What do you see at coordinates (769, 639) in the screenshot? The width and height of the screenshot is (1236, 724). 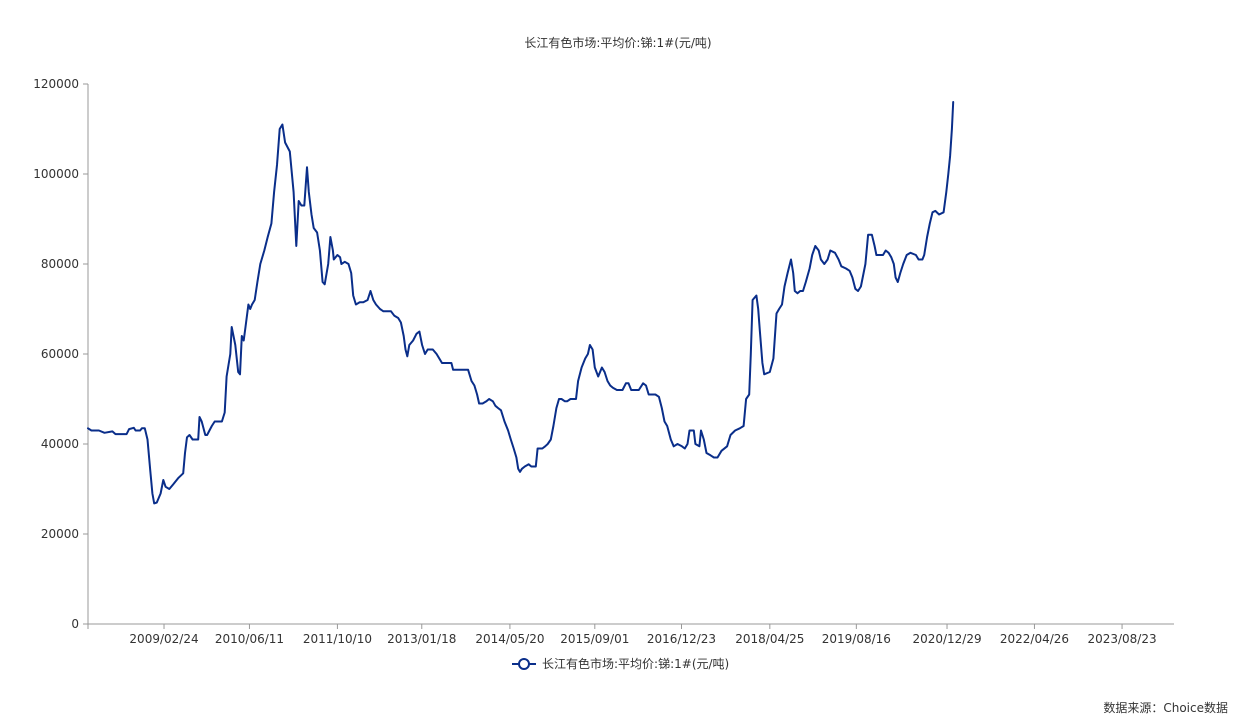 I see `x-tick-label: 2018/04/25` at bounding box center [769, 639].